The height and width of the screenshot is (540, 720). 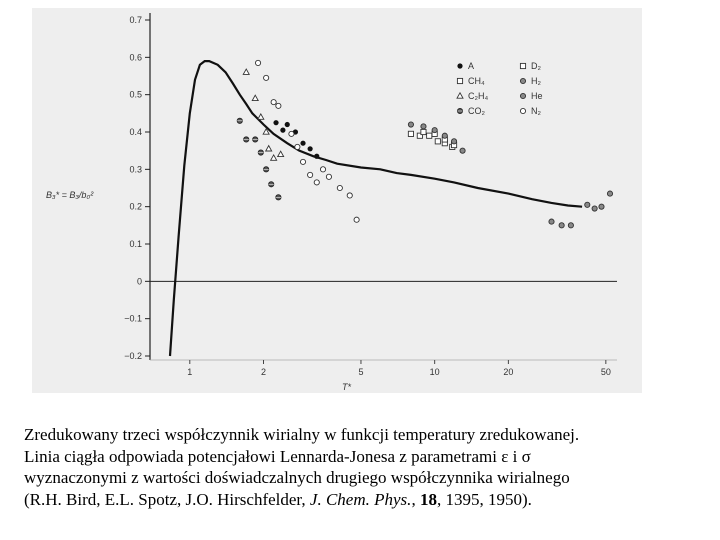 What do you see at coordinates (523, 66) in the screenshot?
I see `legend-marker-d` at bounding box center [523, 66].